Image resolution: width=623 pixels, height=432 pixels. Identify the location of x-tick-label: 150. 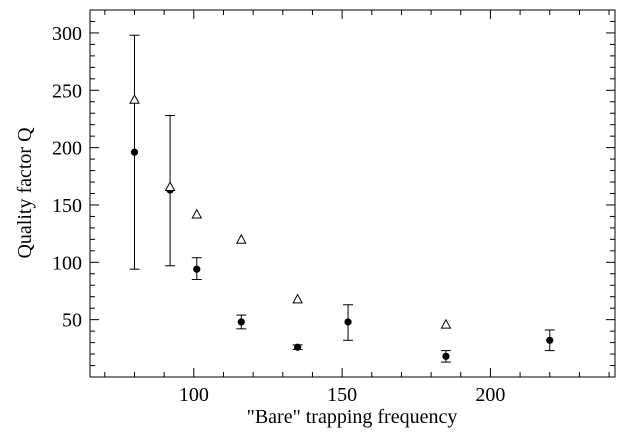
(342, 395).